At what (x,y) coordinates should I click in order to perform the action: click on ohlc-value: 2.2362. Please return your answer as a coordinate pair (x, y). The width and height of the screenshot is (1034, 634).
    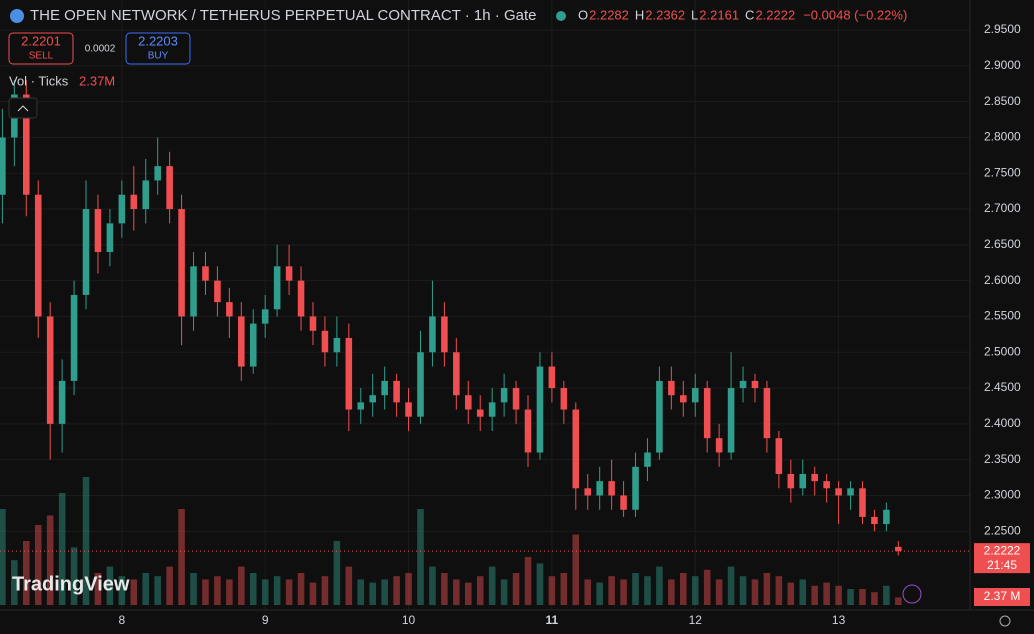
    Looking at the image, I should click on (665, 14).